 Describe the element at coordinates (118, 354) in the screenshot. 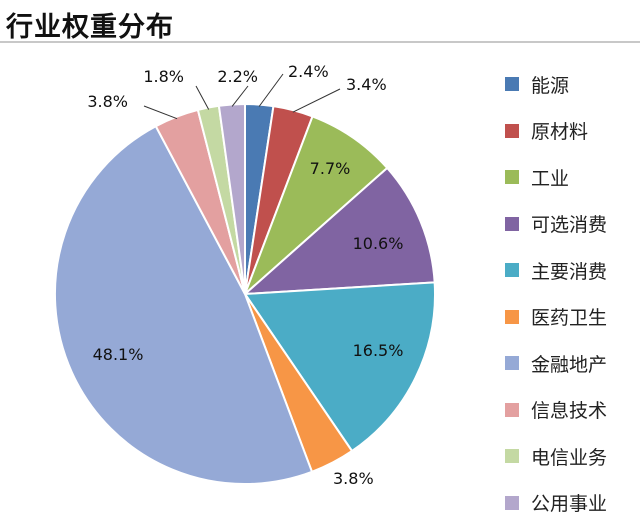

I see `data-label: 48.1%` at that location.